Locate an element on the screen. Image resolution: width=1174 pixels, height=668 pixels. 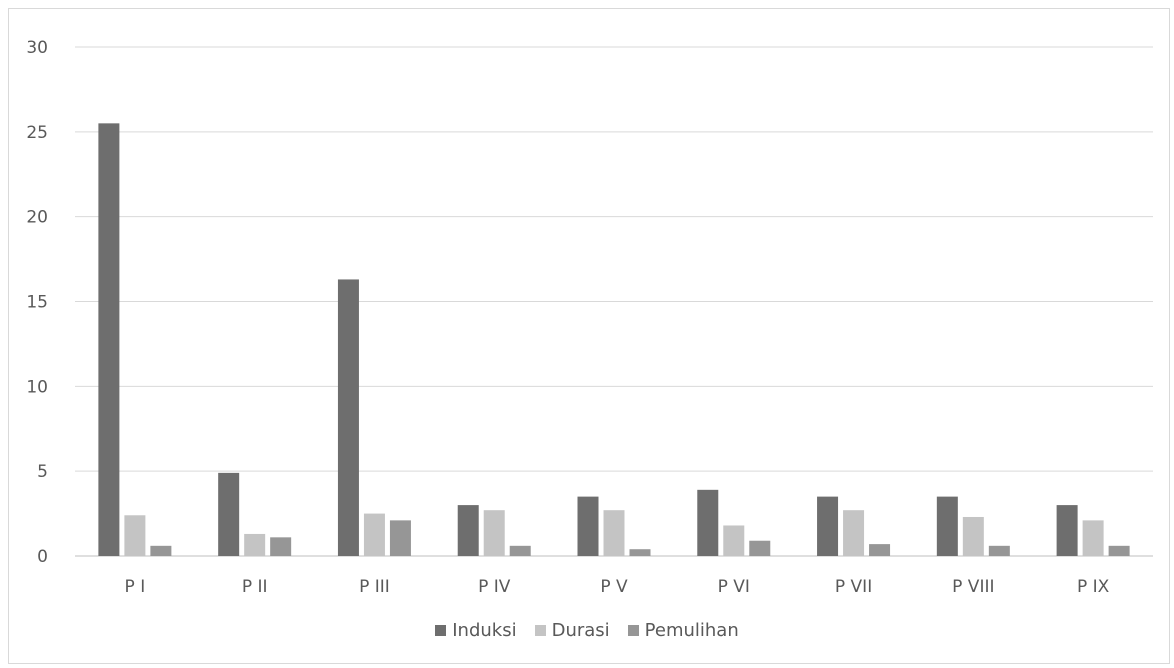
x-tick-label: P VIII is located at coordinates (973, 587).